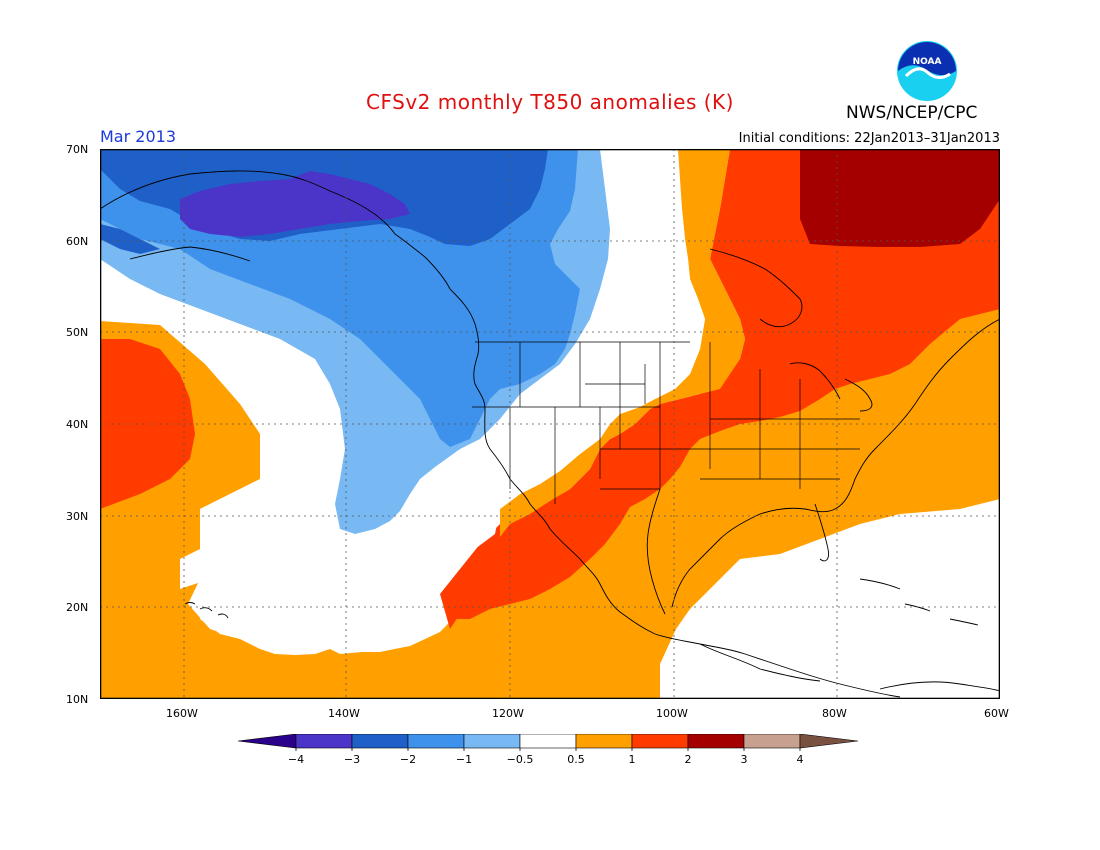 This screenshot has height=850, width=1100. I want to click on lat-label-20n: 20N, so click(77, 607).